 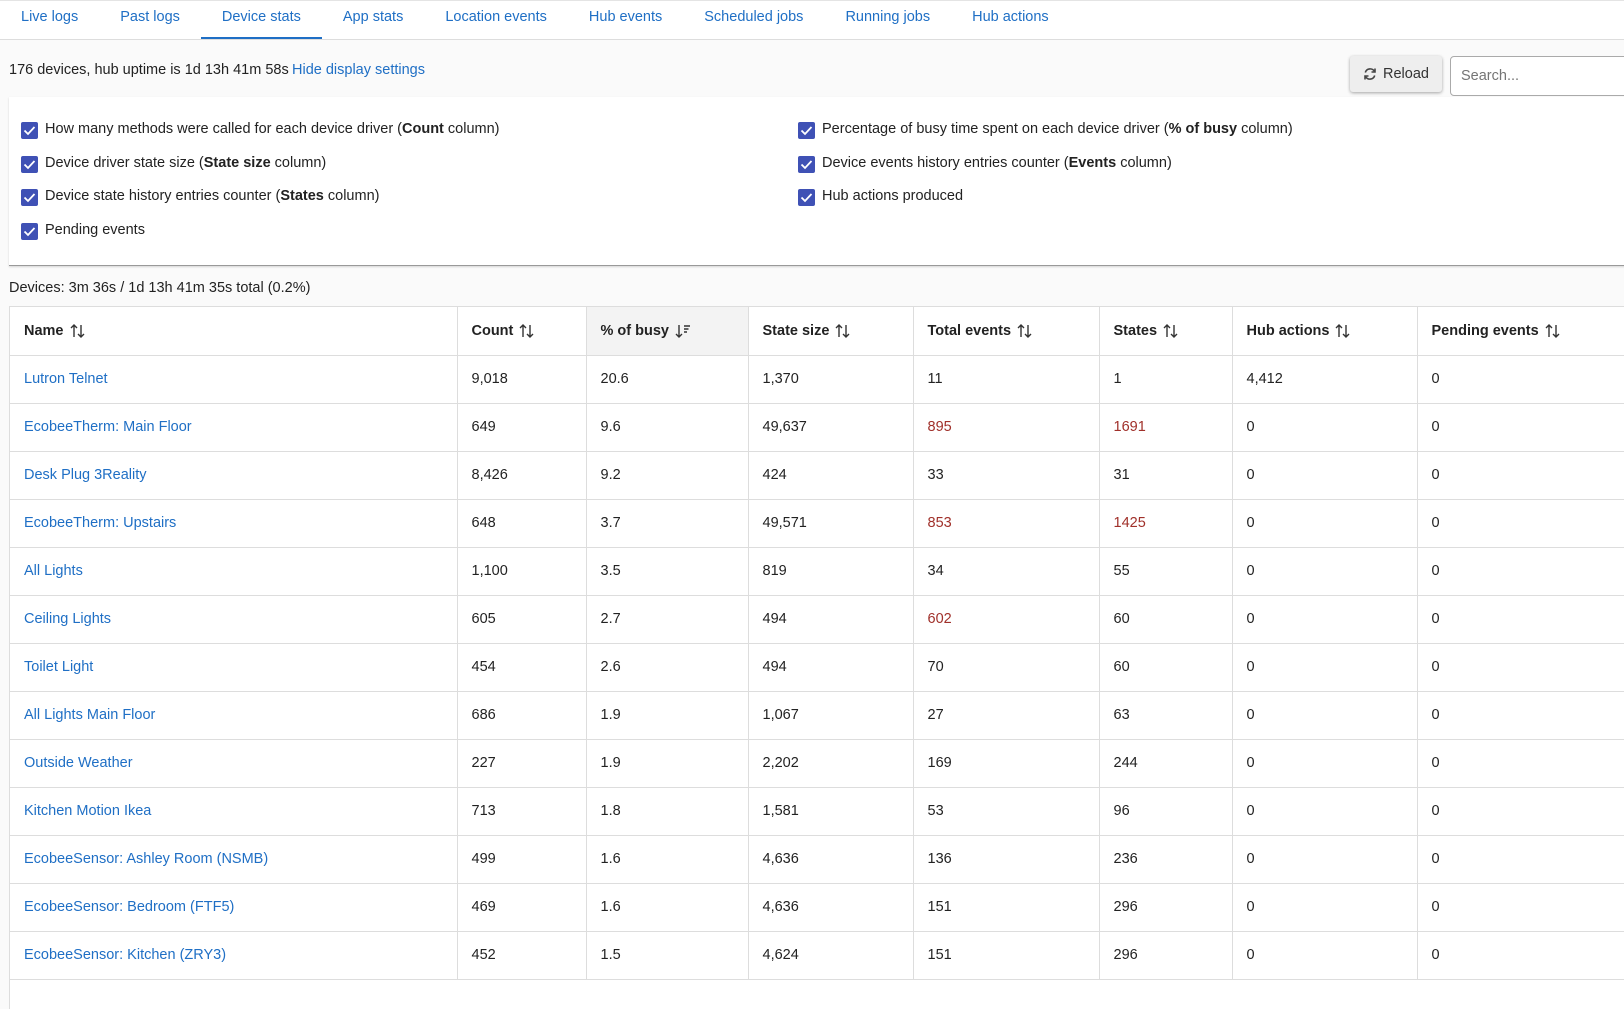 What do you see at coordinates (108, 427) in the screenshot?
I see `device-link: EcobeeTherm: Main Floor` at bounding box center [108, 427].